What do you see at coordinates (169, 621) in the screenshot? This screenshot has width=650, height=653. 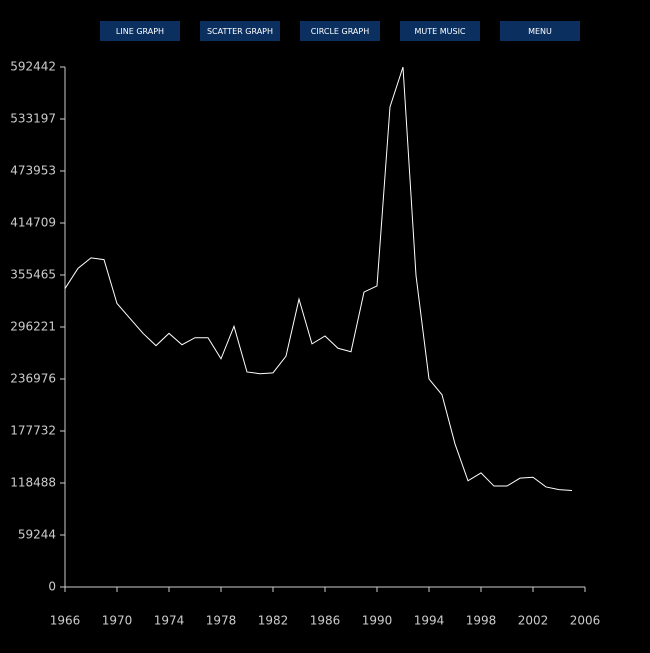 I see `x-tick-label: 1974` at bounding box center [169, 621].